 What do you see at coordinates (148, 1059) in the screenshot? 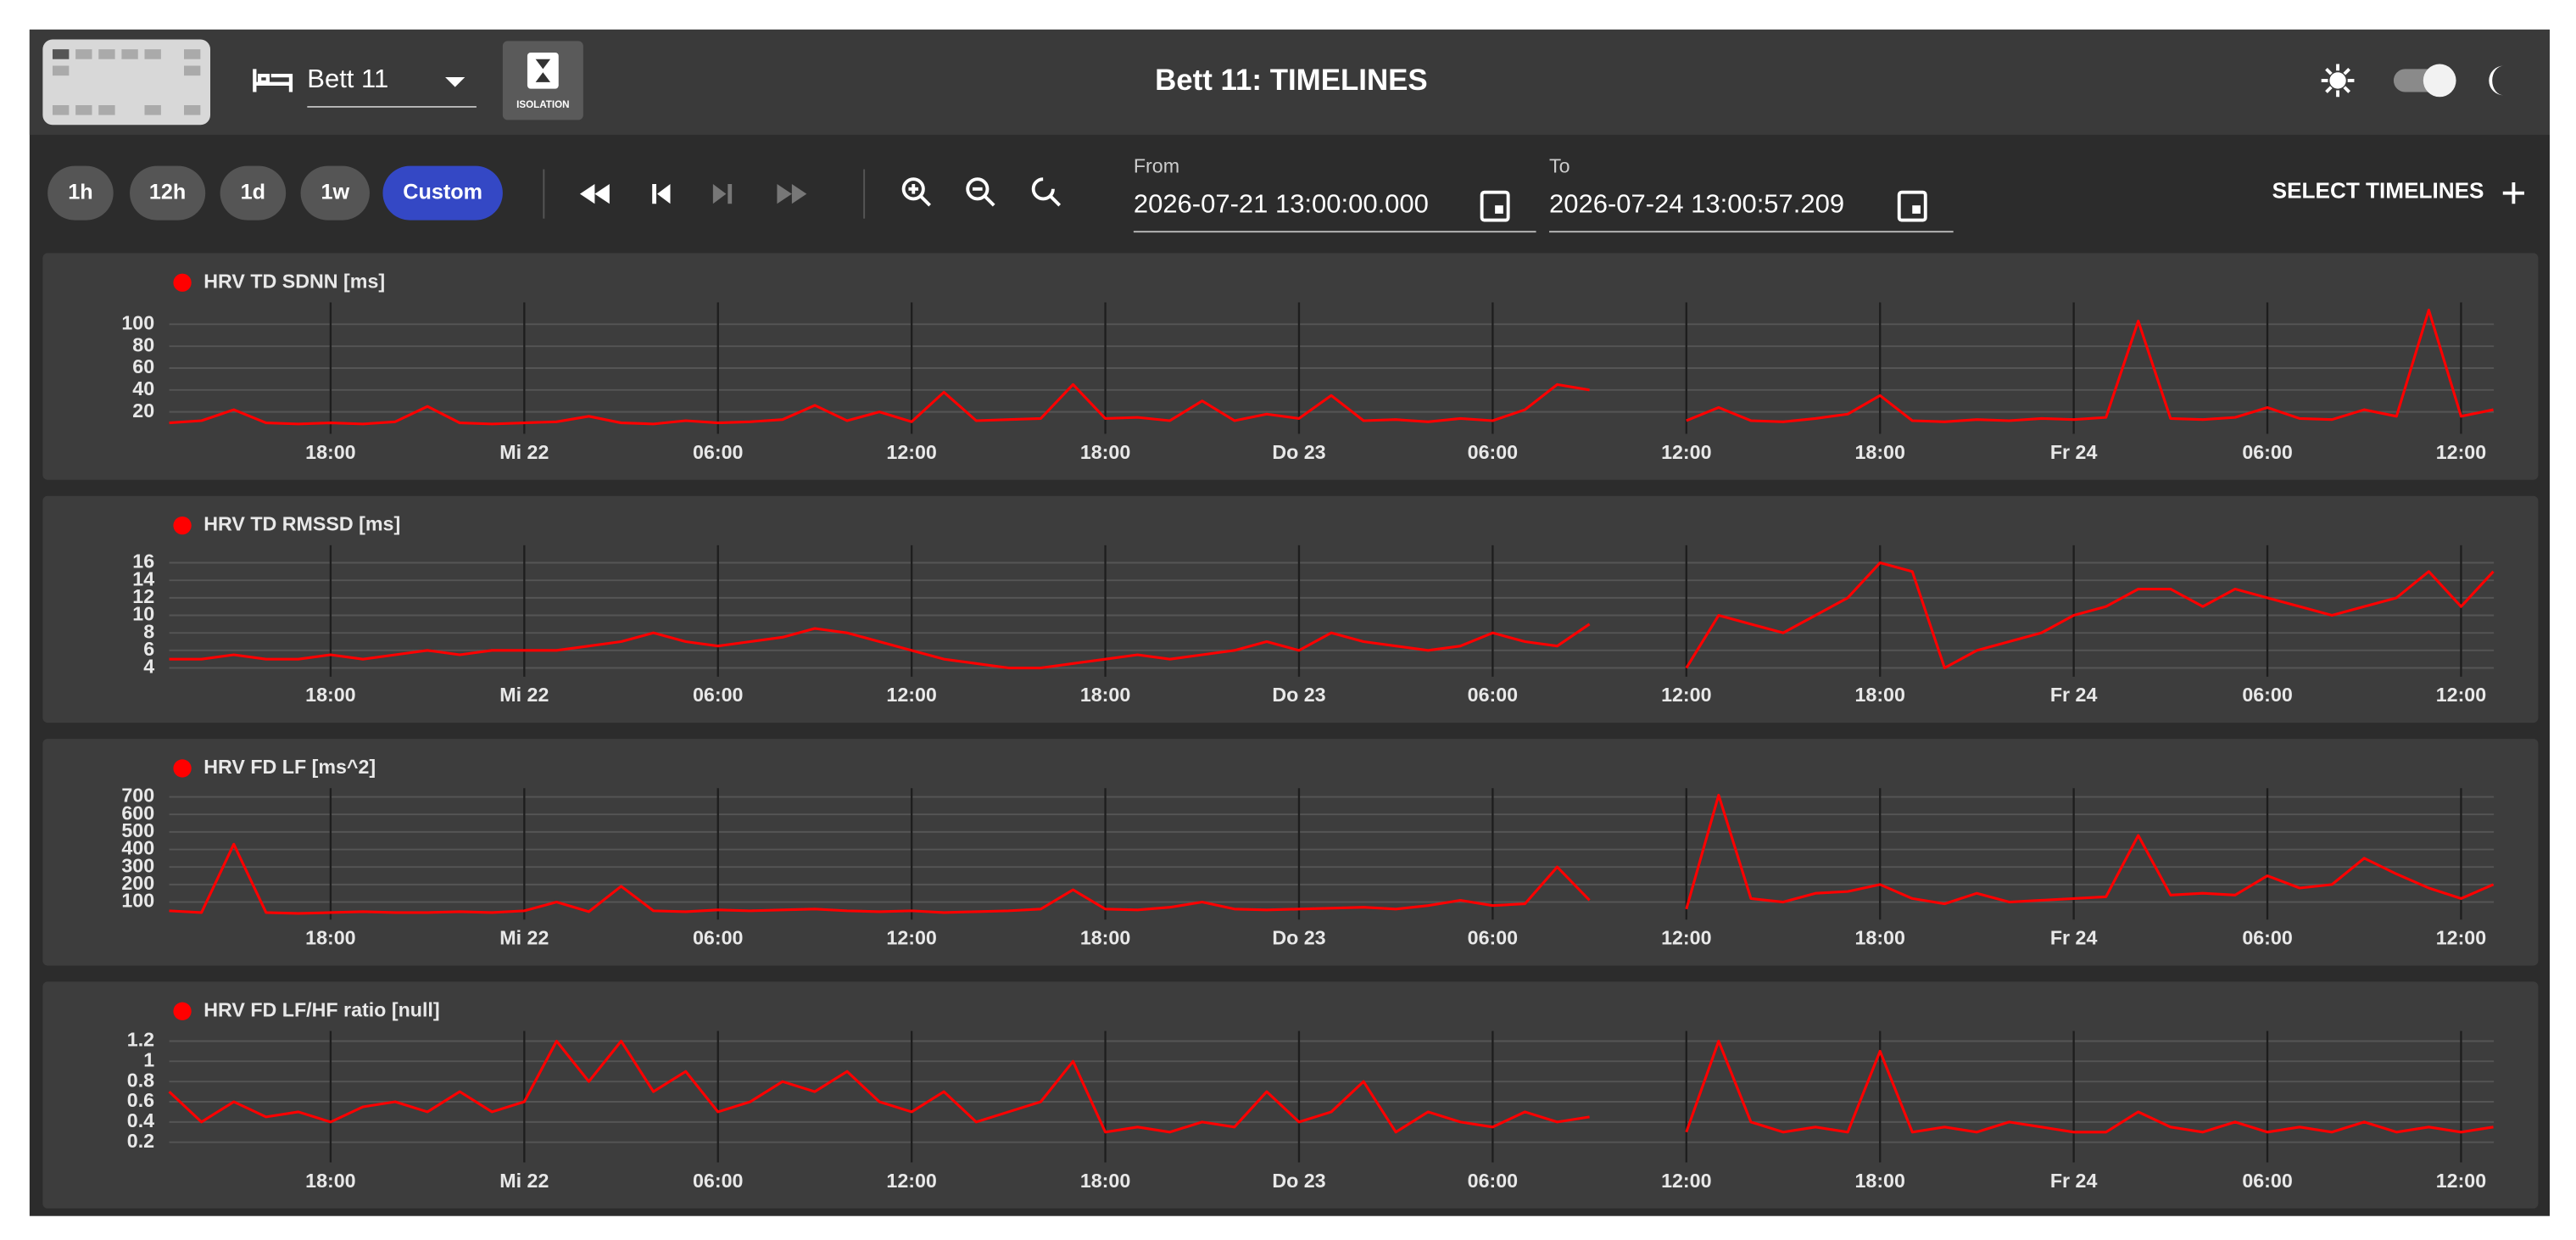
I see `y-tick-label: 1` at bounding box center [148, 1059].